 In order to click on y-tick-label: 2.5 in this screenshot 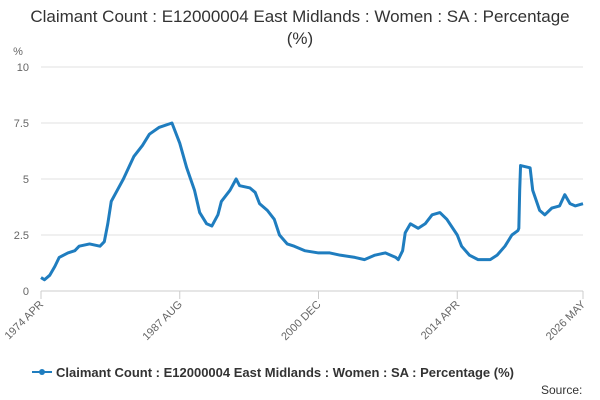, I will do `click(21, 236)`.